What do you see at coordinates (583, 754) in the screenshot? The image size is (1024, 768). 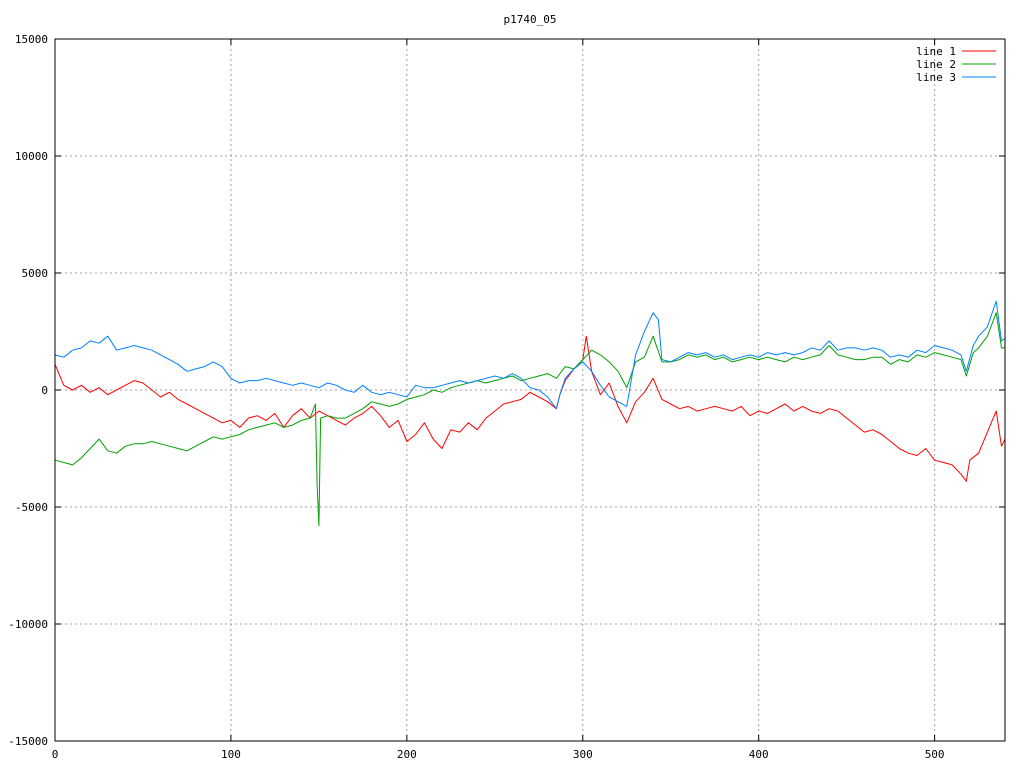 I see `x-tick-label: 300` at bounding box center [583, 754].